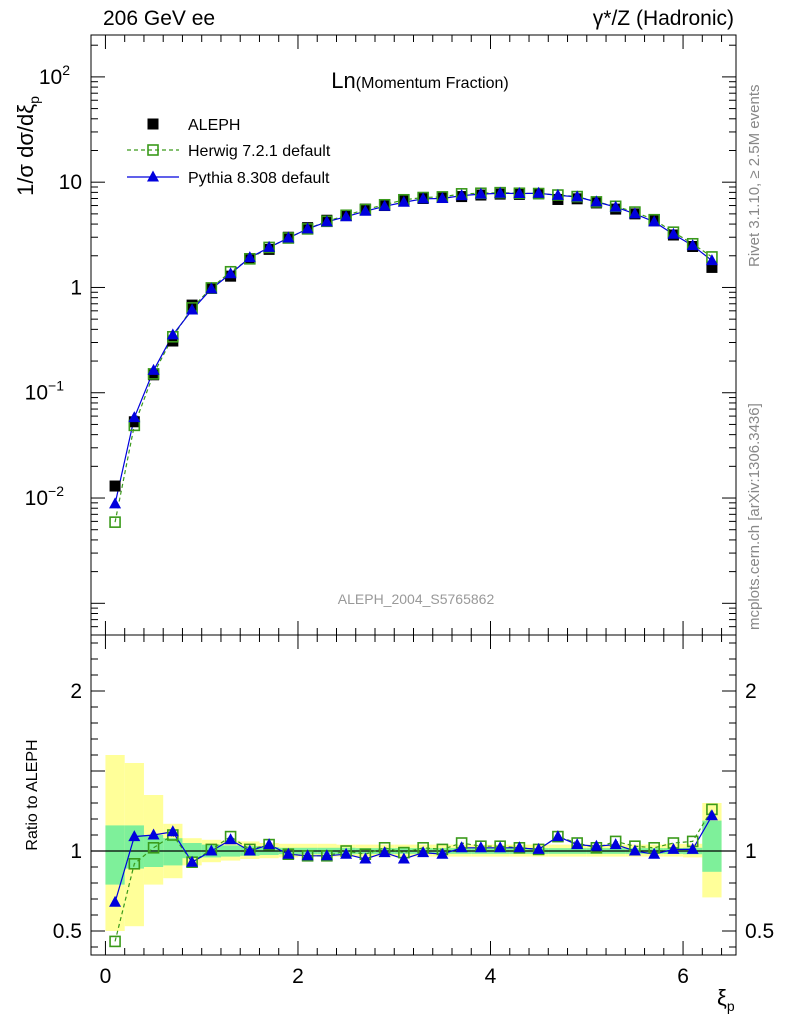 The image size is (786, 1024). Describe the element at coordinates (214, 125) in the screenshot. I see `legend-label: ALEPH` at that location.